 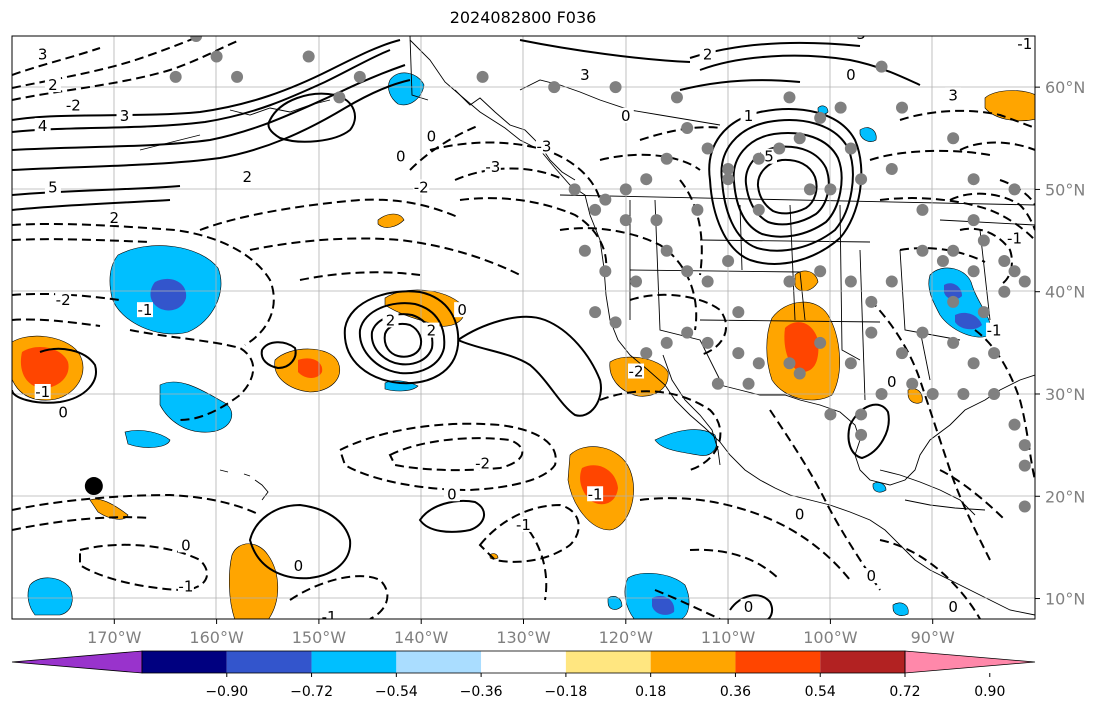 I want to click on colorbar-frame, so click(x=523, y=662).